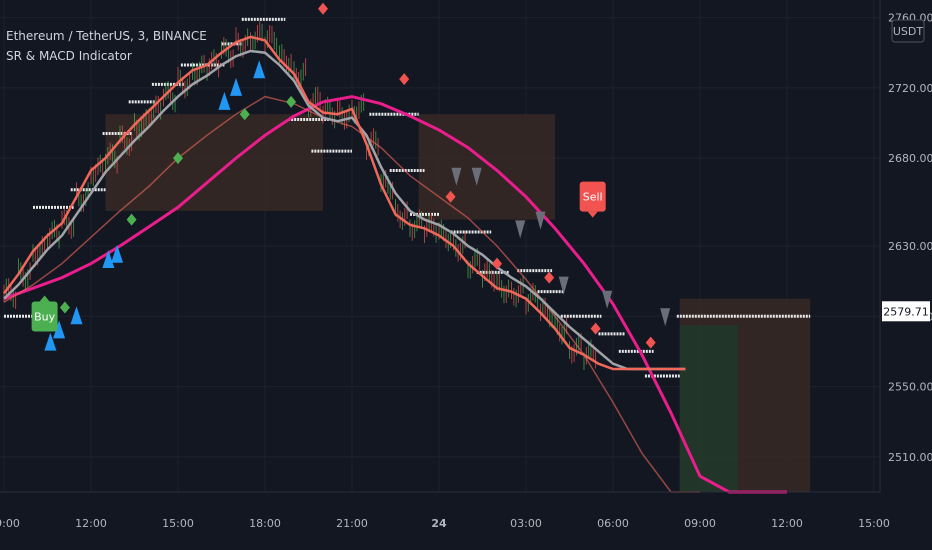 This screenshot has height=550, width=932. I want to click on buy-signal-label: Buy, so click(45, 316).